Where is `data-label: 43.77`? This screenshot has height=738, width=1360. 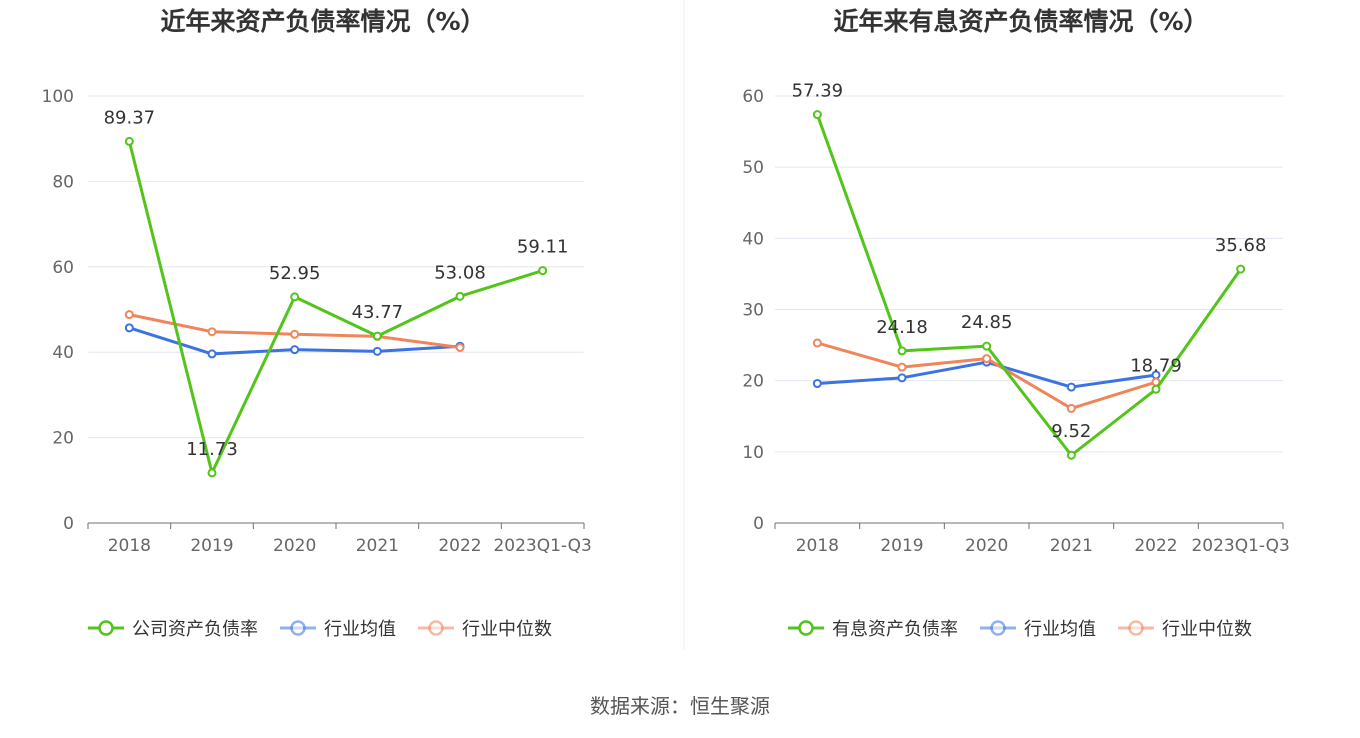 data-label: 43.77 is located at coordinates (378, 312).